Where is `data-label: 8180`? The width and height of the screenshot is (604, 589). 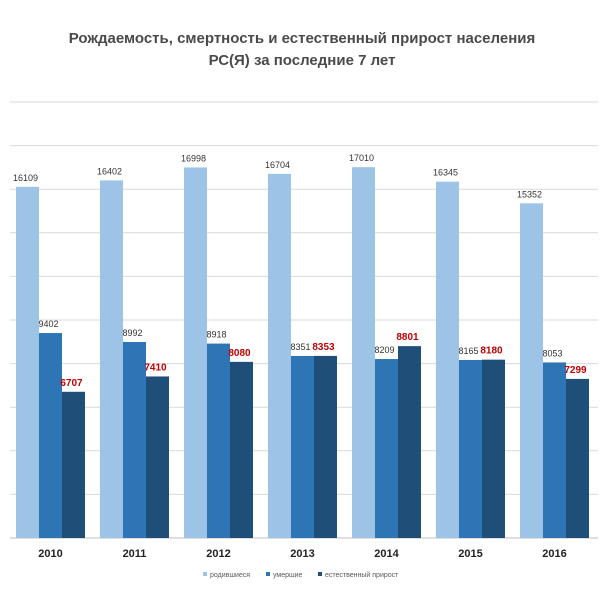
data-label: 8180 is located at coordinates (491, 351).